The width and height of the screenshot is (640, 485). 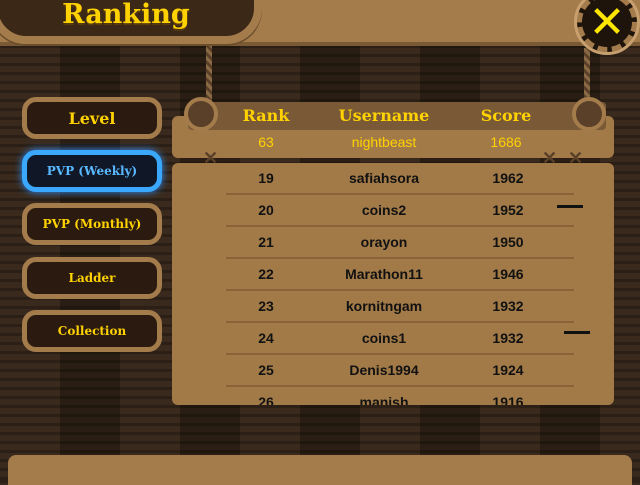 What do you see at coordinates (506, 142) in the screenshot?
I see `my-score: 1686` at bounding box center [506, 142].